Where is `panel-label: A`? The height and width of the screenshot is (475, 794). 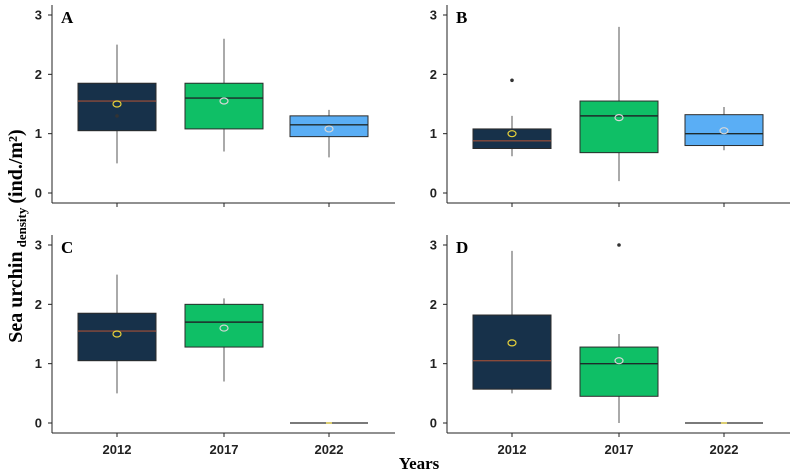 panel-label: A is located at coordinates (67, 17).